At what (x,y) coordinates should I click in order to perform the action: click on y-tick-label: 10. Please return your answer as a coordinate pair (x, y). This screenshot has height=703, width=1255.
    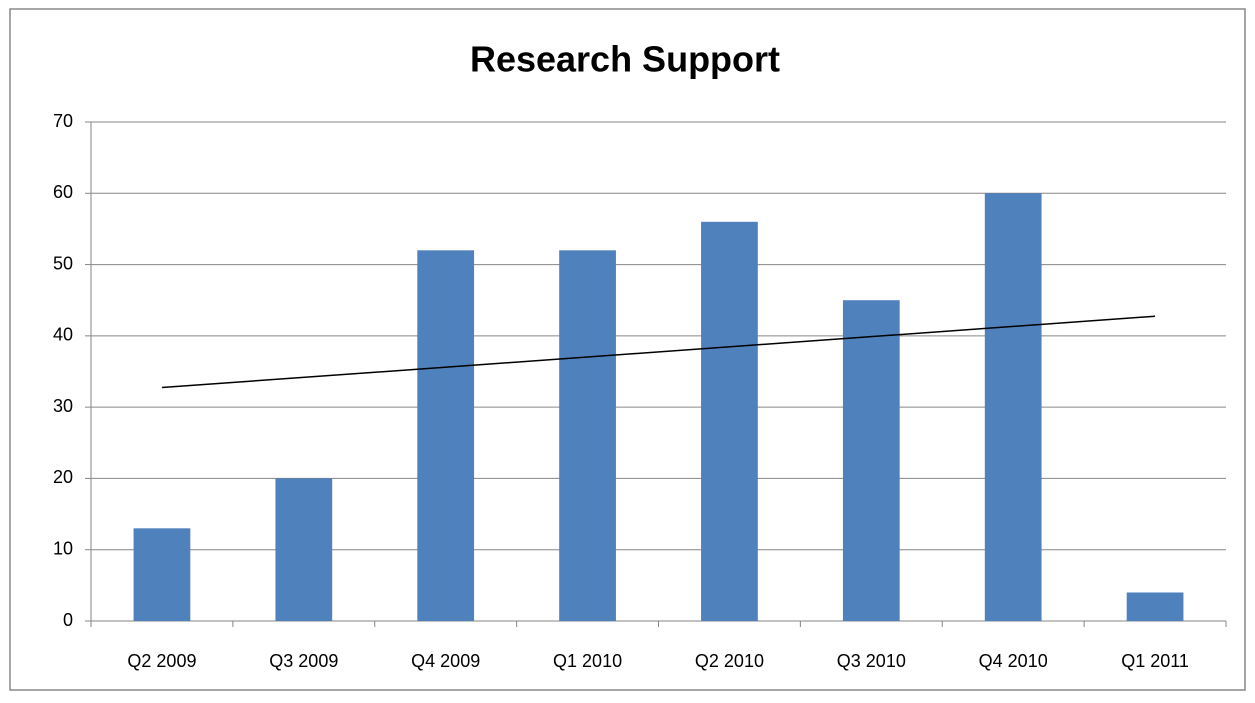
    Looking at the image, I should click on (63, 548).